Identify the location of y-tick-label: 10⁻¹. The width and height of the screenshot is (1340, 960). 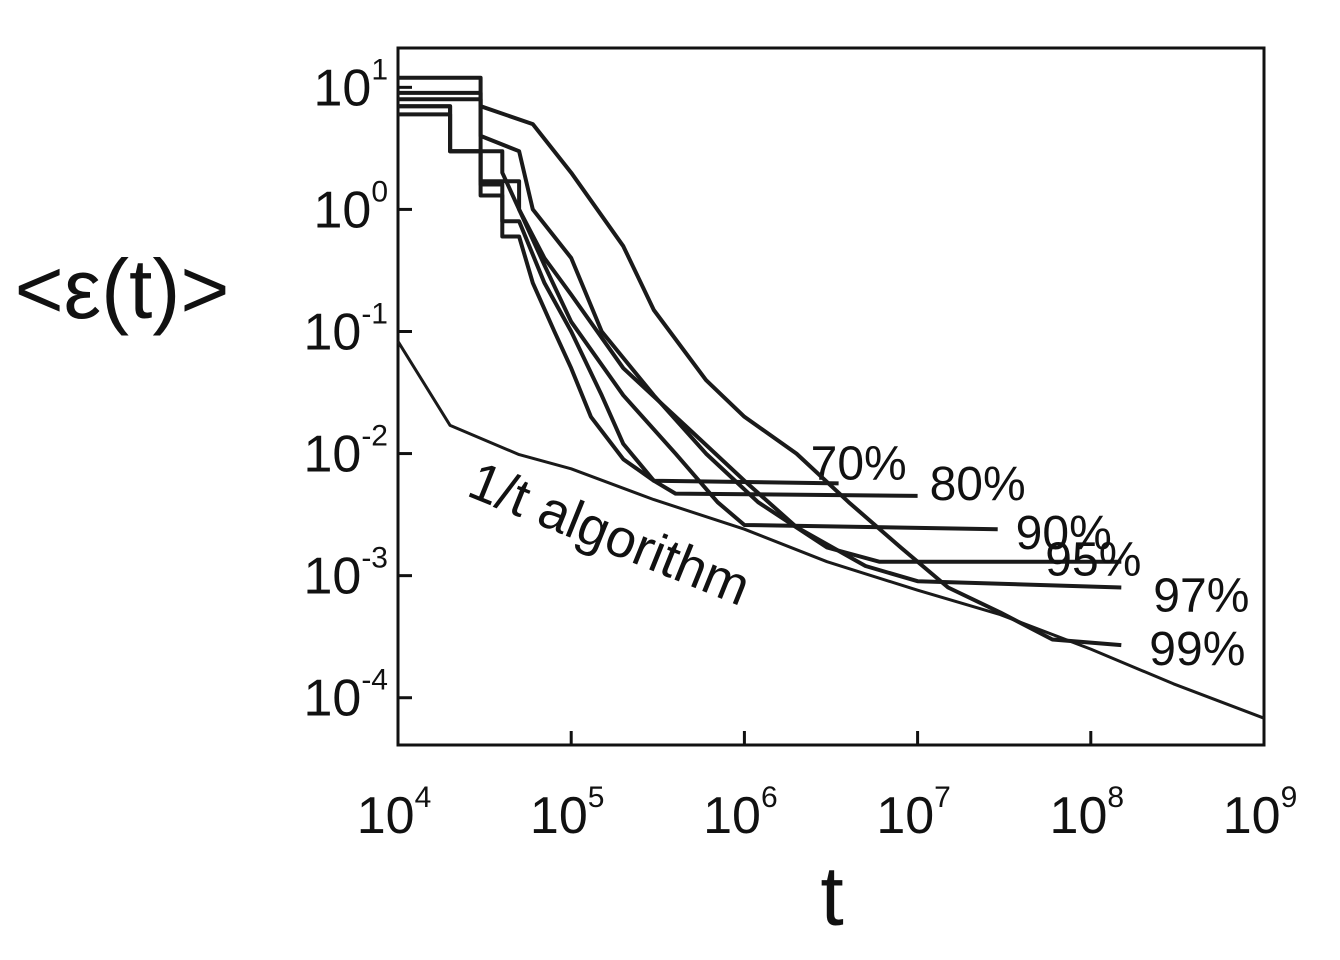
(345, 329).